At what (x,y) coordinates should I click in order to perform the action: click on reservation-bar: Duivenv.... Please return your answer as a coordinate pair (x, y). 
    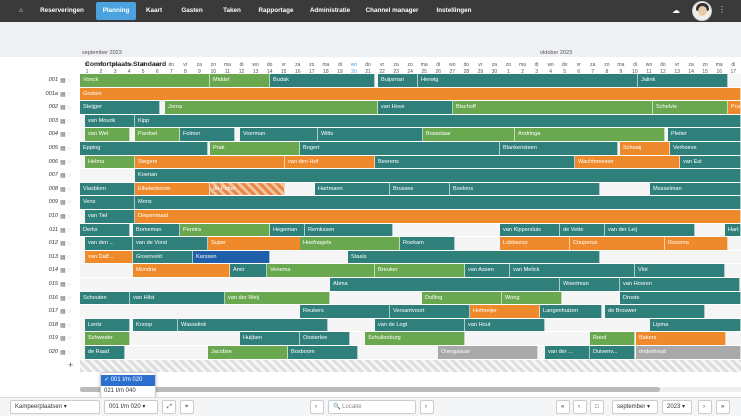
    Looking at the image, I should click on (612, 352).